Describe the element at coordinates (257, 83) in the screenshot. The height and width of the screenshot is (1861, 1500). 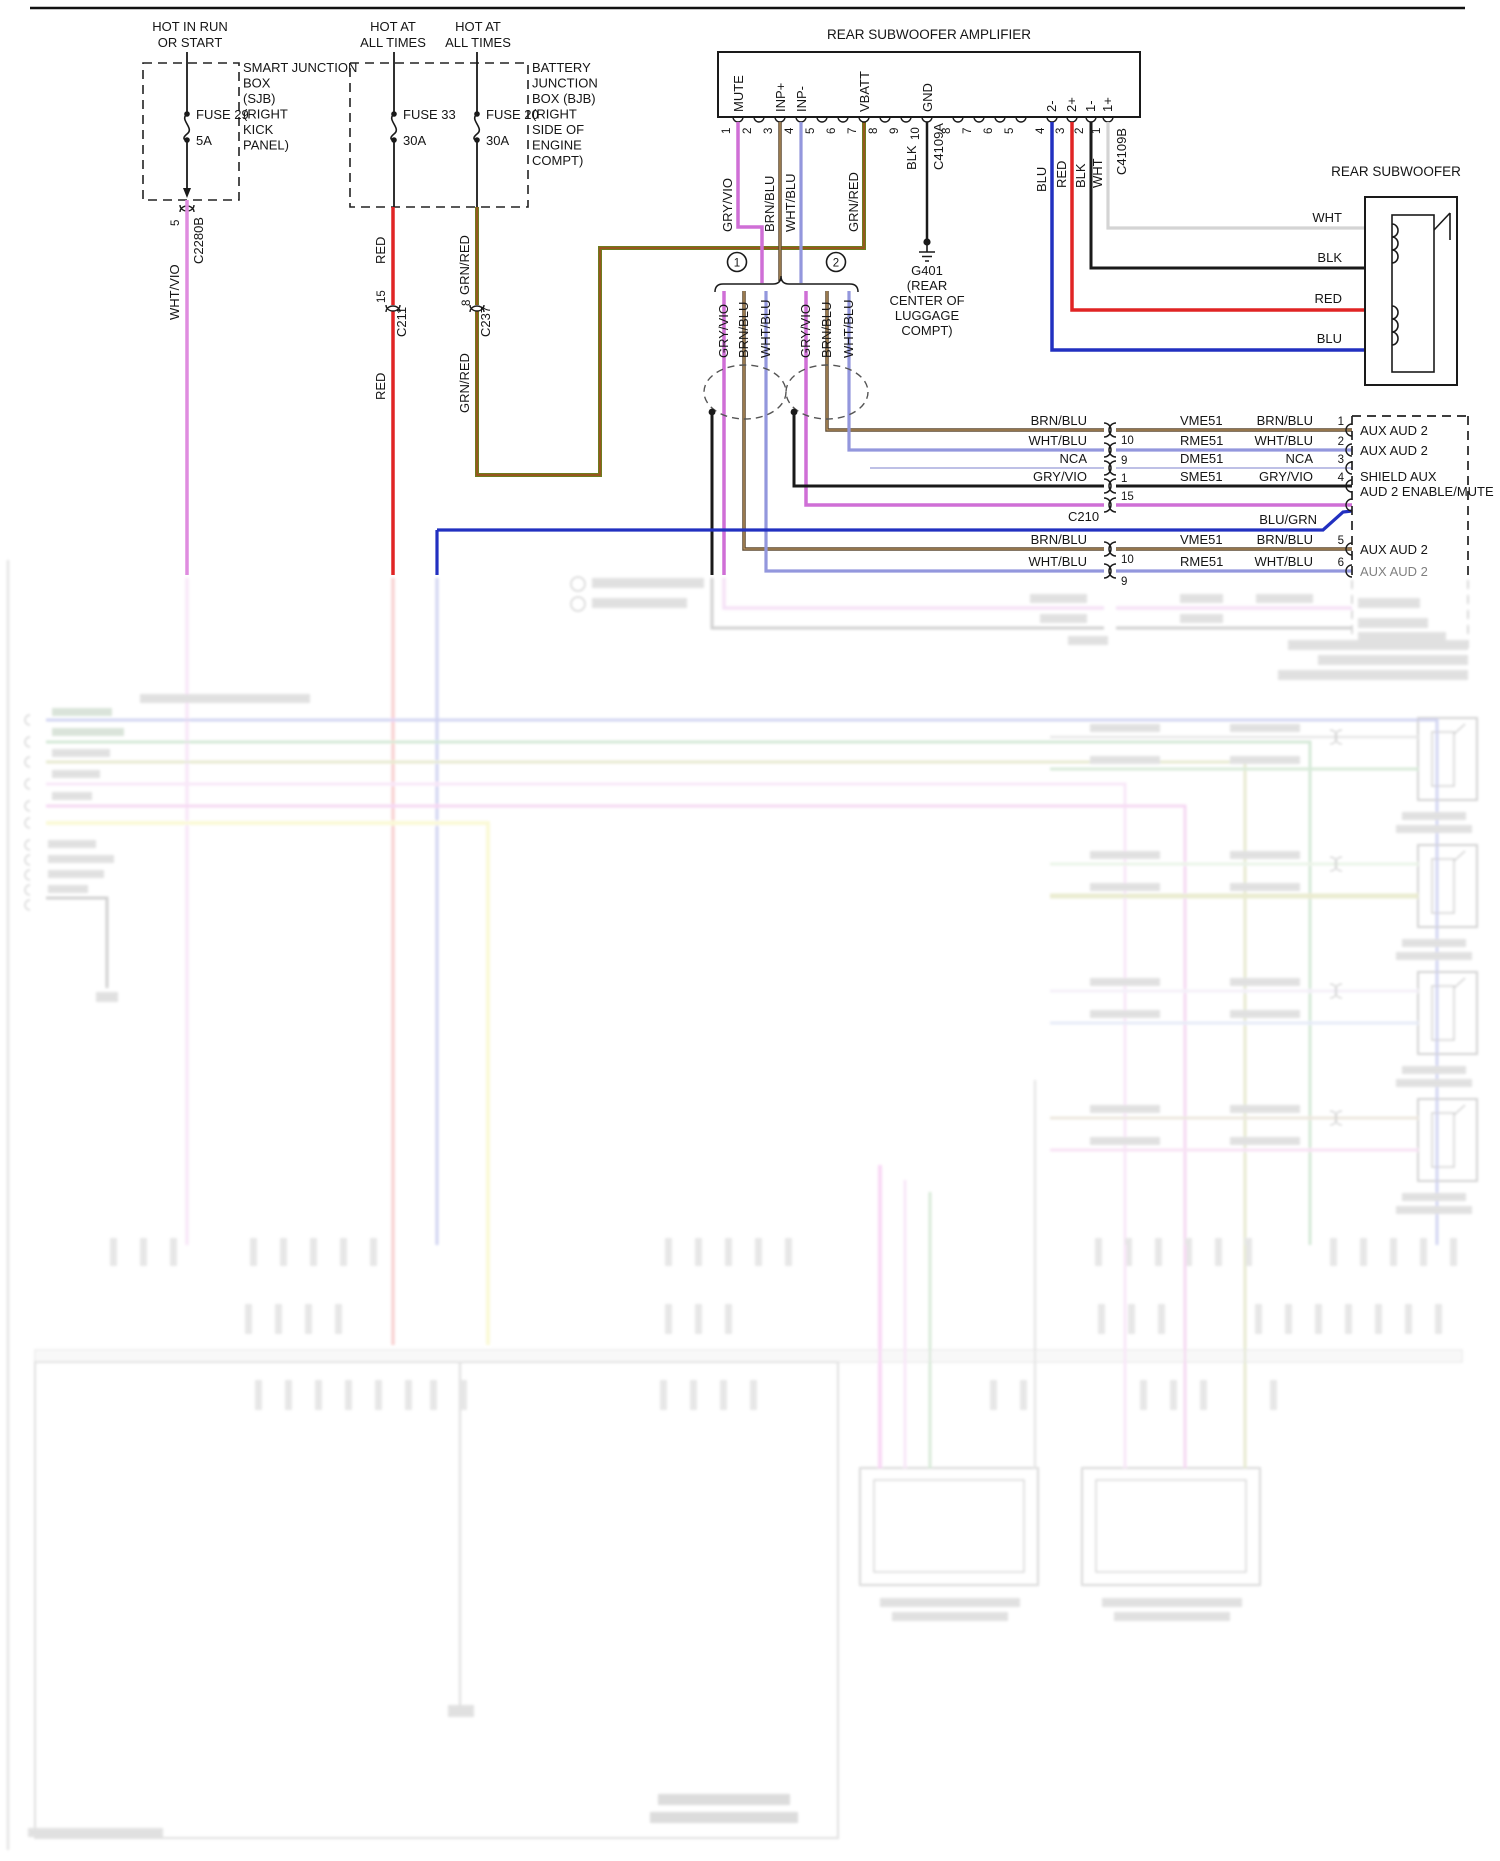
I see `sjb-line: BOX` at that location.